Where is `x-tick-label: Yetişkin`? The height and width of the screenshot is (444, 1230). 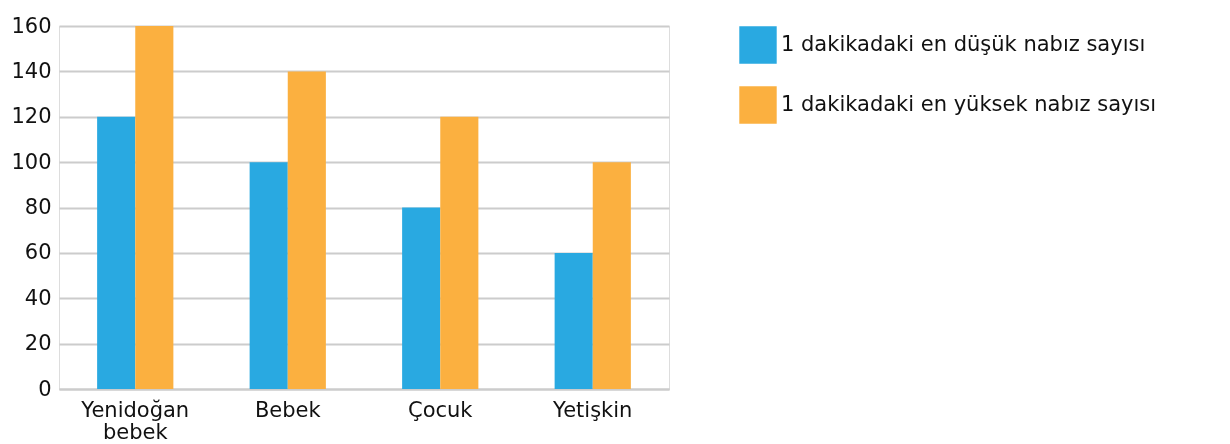 x-tick-label: Yetişkin is located at coordinates (592, 409).